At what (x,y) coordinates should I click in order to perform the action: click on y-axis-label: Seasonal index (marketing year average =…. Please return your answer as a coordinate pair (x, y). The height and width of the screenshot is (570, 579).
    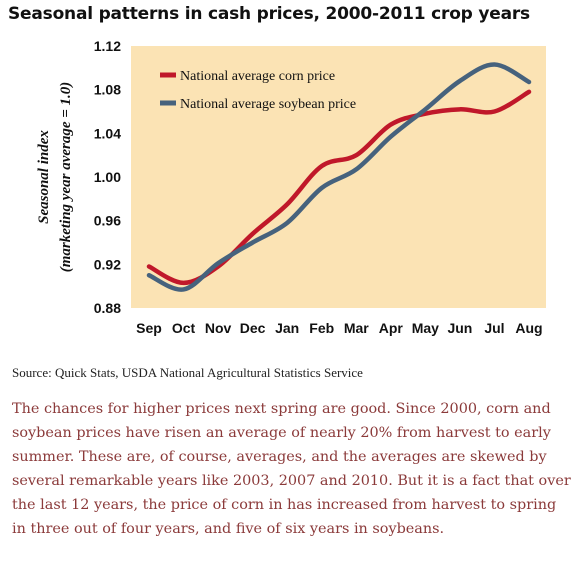
    Looking at the image, I should click on (55, 177).